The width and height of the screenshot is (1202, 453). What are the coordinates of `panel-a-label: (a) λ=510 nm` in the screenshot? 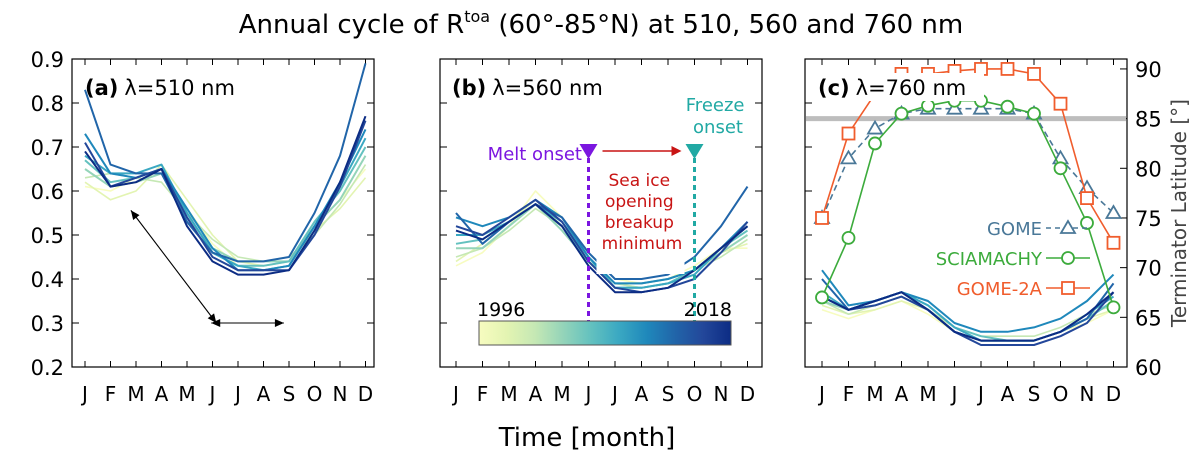 It's located at (160, 88).